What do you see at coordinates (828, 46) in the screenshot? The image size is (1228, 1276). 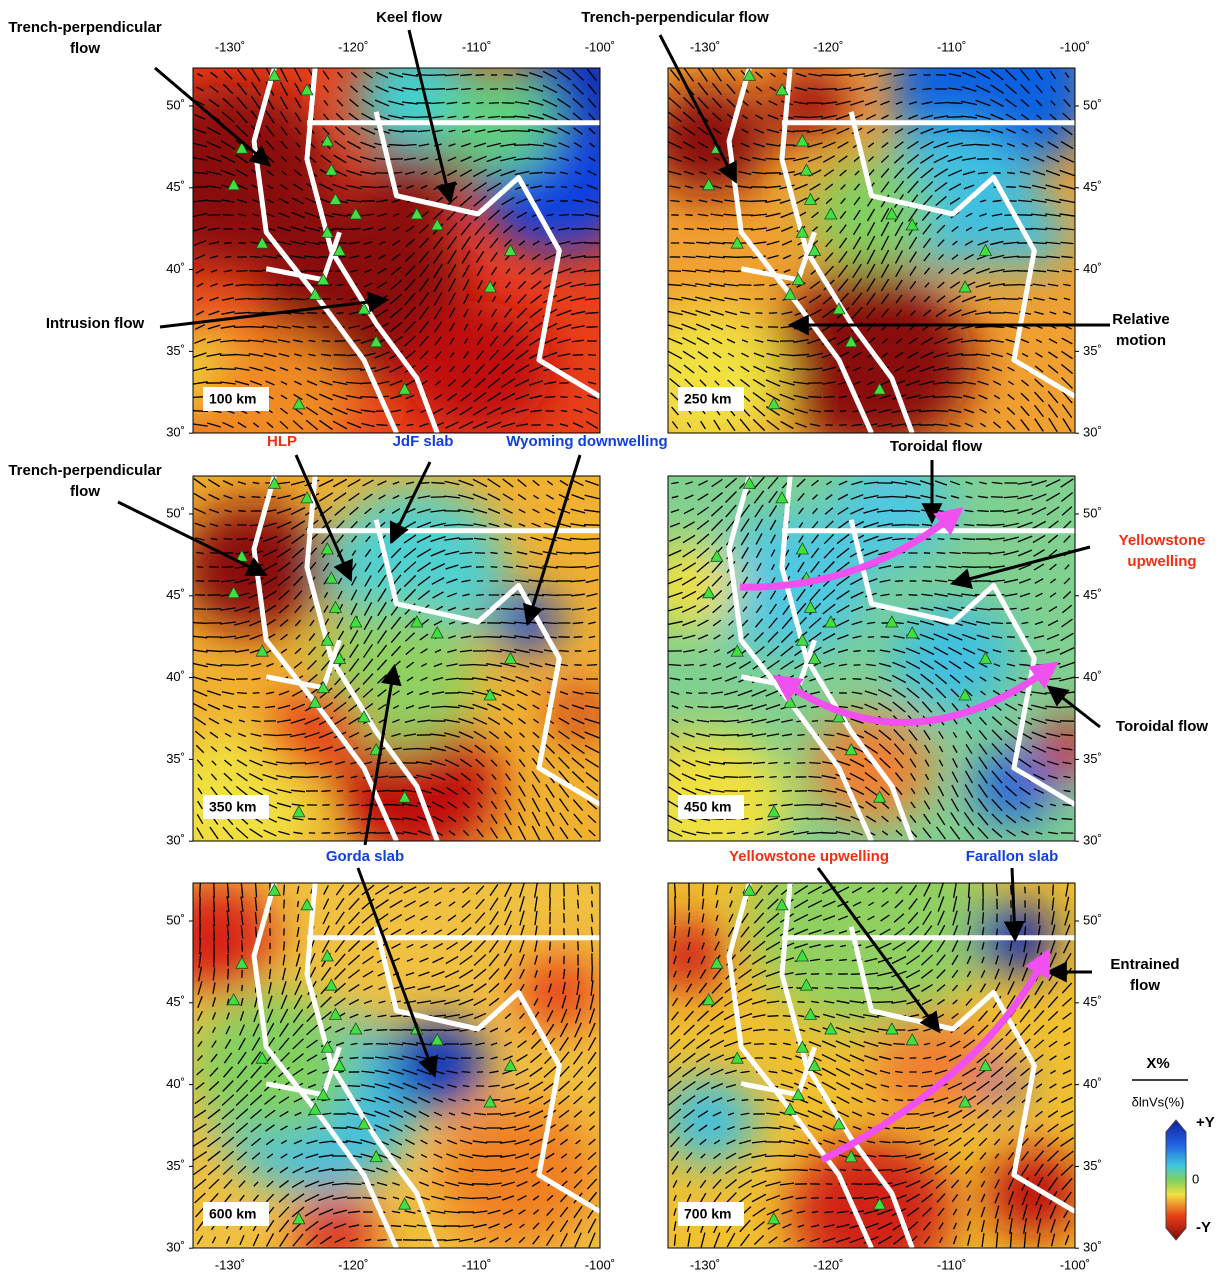 I see `lon-tick-label: -120˚` at bounding box center [828, 46].